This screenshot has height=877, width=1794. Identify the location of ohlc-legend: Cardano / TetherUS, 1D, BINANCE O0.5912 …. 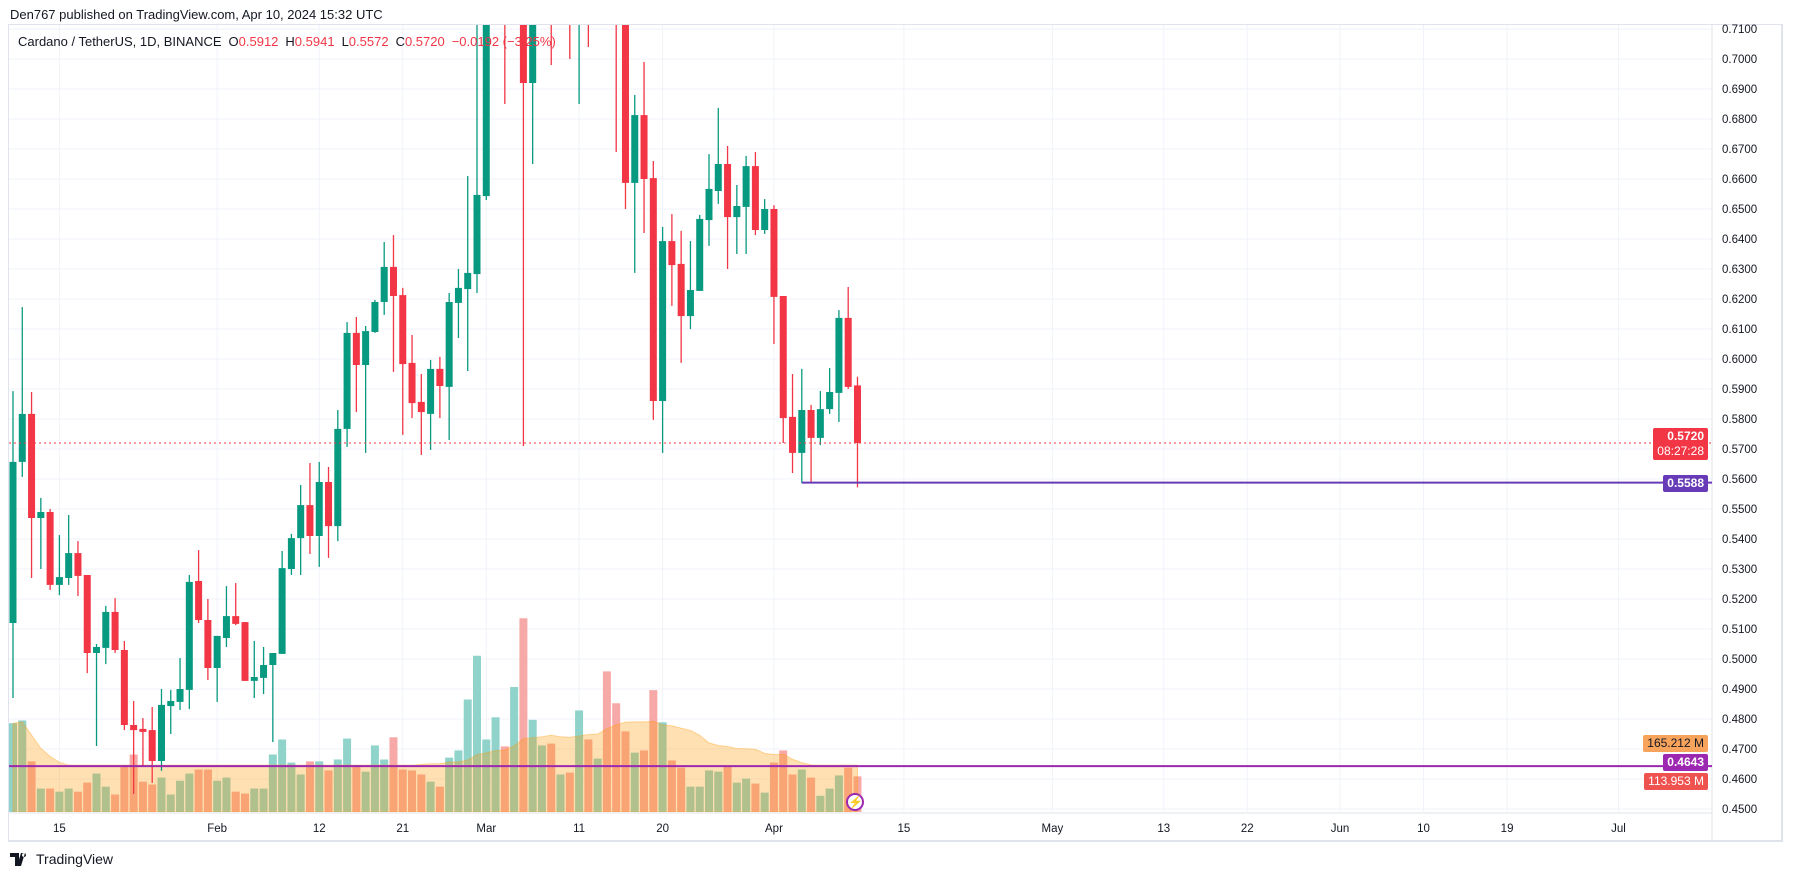
(287, 41).